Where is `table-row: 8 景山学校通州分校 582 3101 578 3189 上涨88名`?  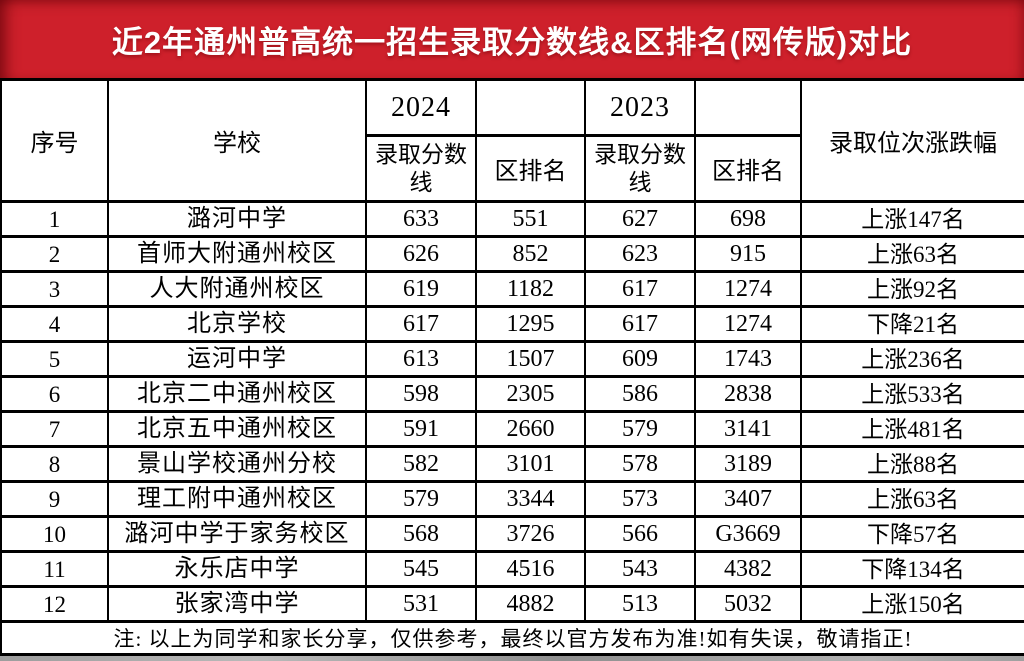 table-row: 8 景山学校通州分校 582 3101 578 3189 上涨88名 is located at coordinates (512, 464).